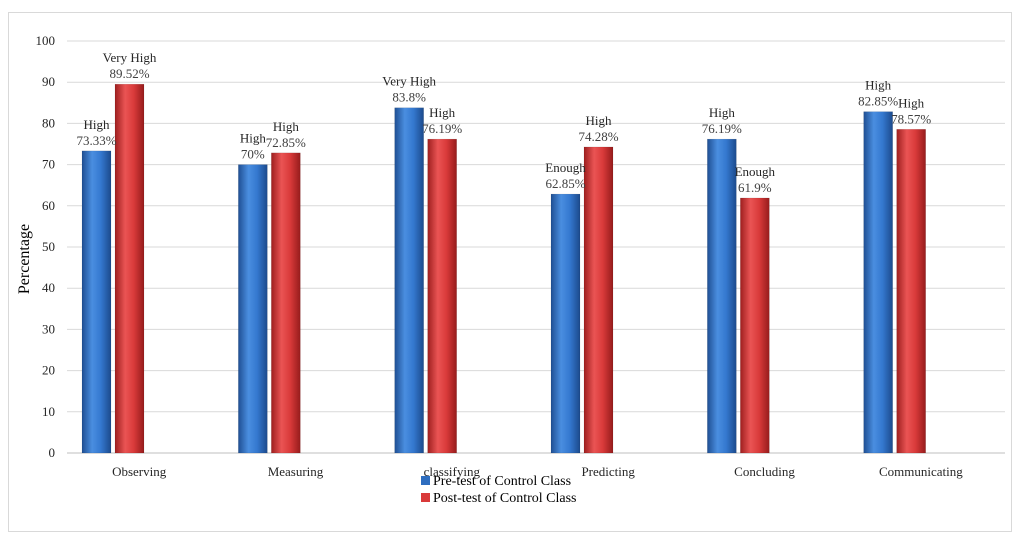  Describe the element at coordinates (48, 370) in the screenshot. I see `y-tick-label: 20` at that location.